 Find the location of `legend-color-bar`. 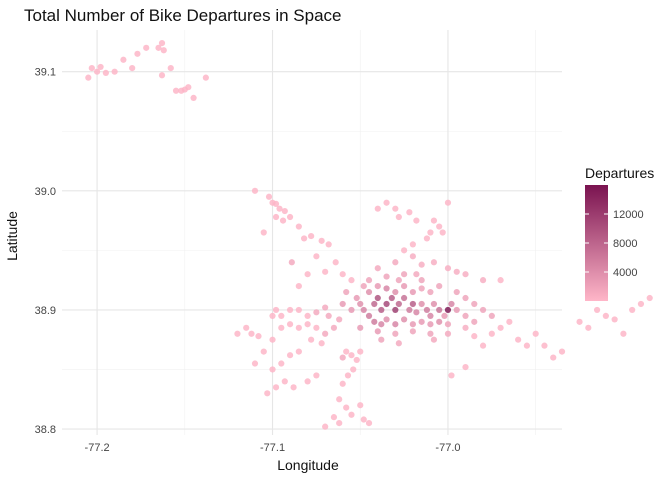

legend-color-bar is located at coordinates (596, 243).